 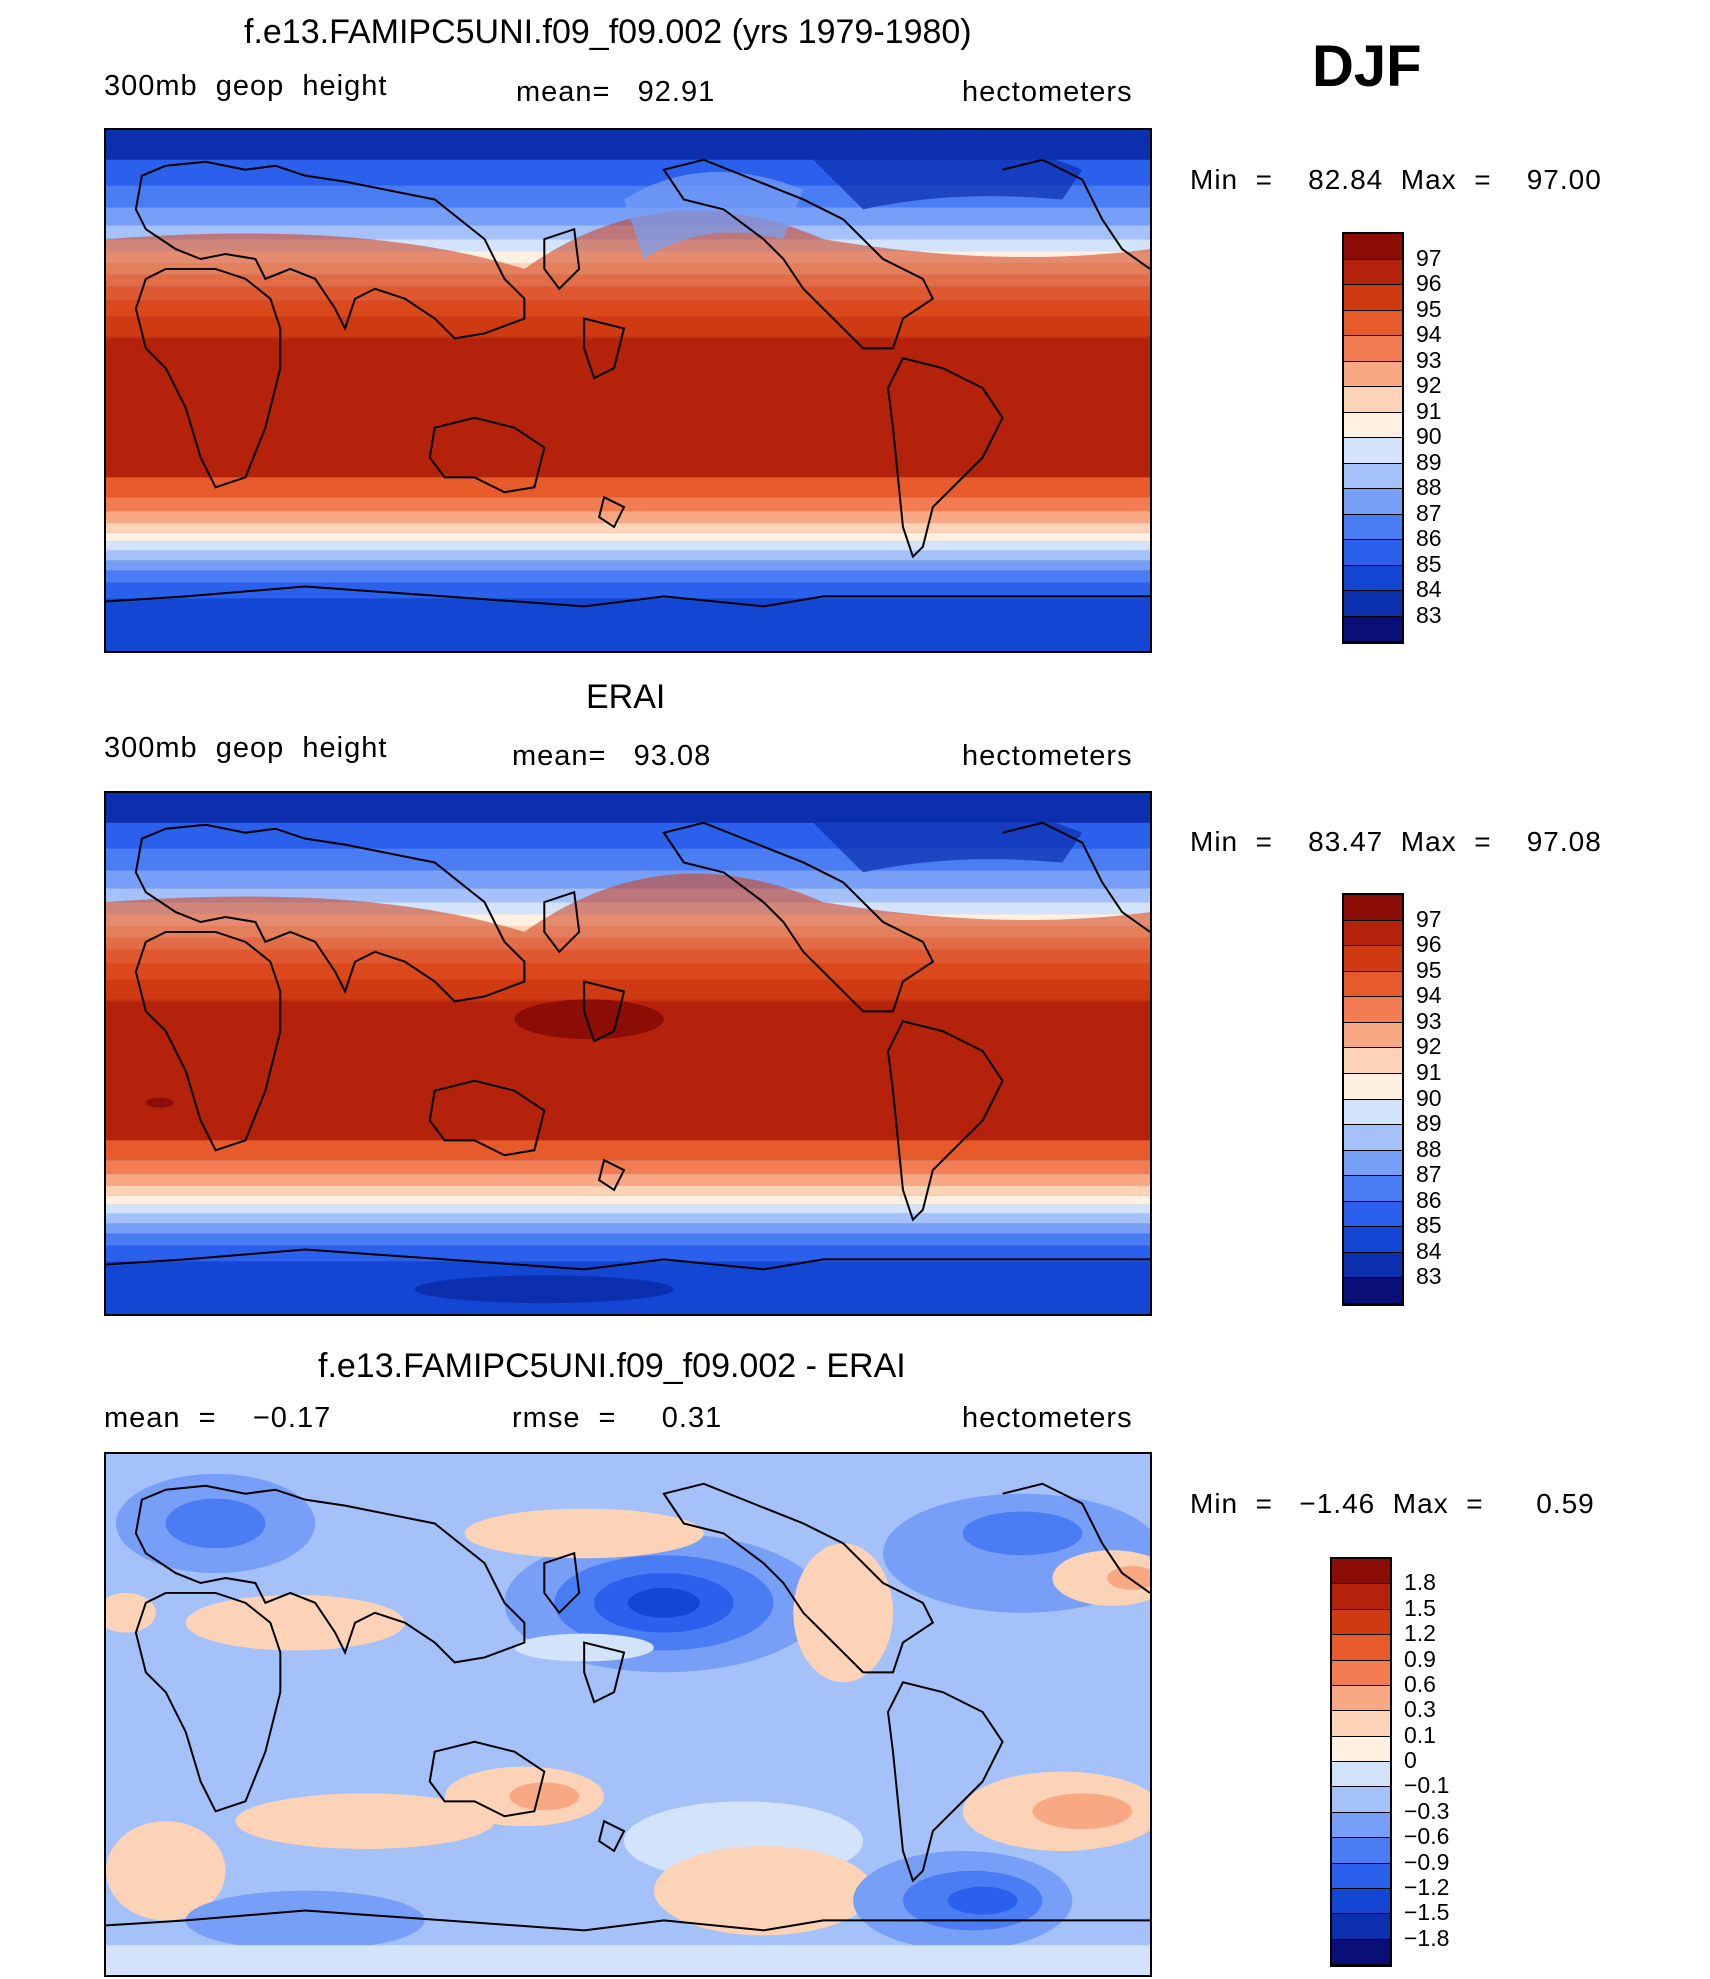 I want to click on colorbar-tick-label: −1.8, so click(x=1427, y=1937).